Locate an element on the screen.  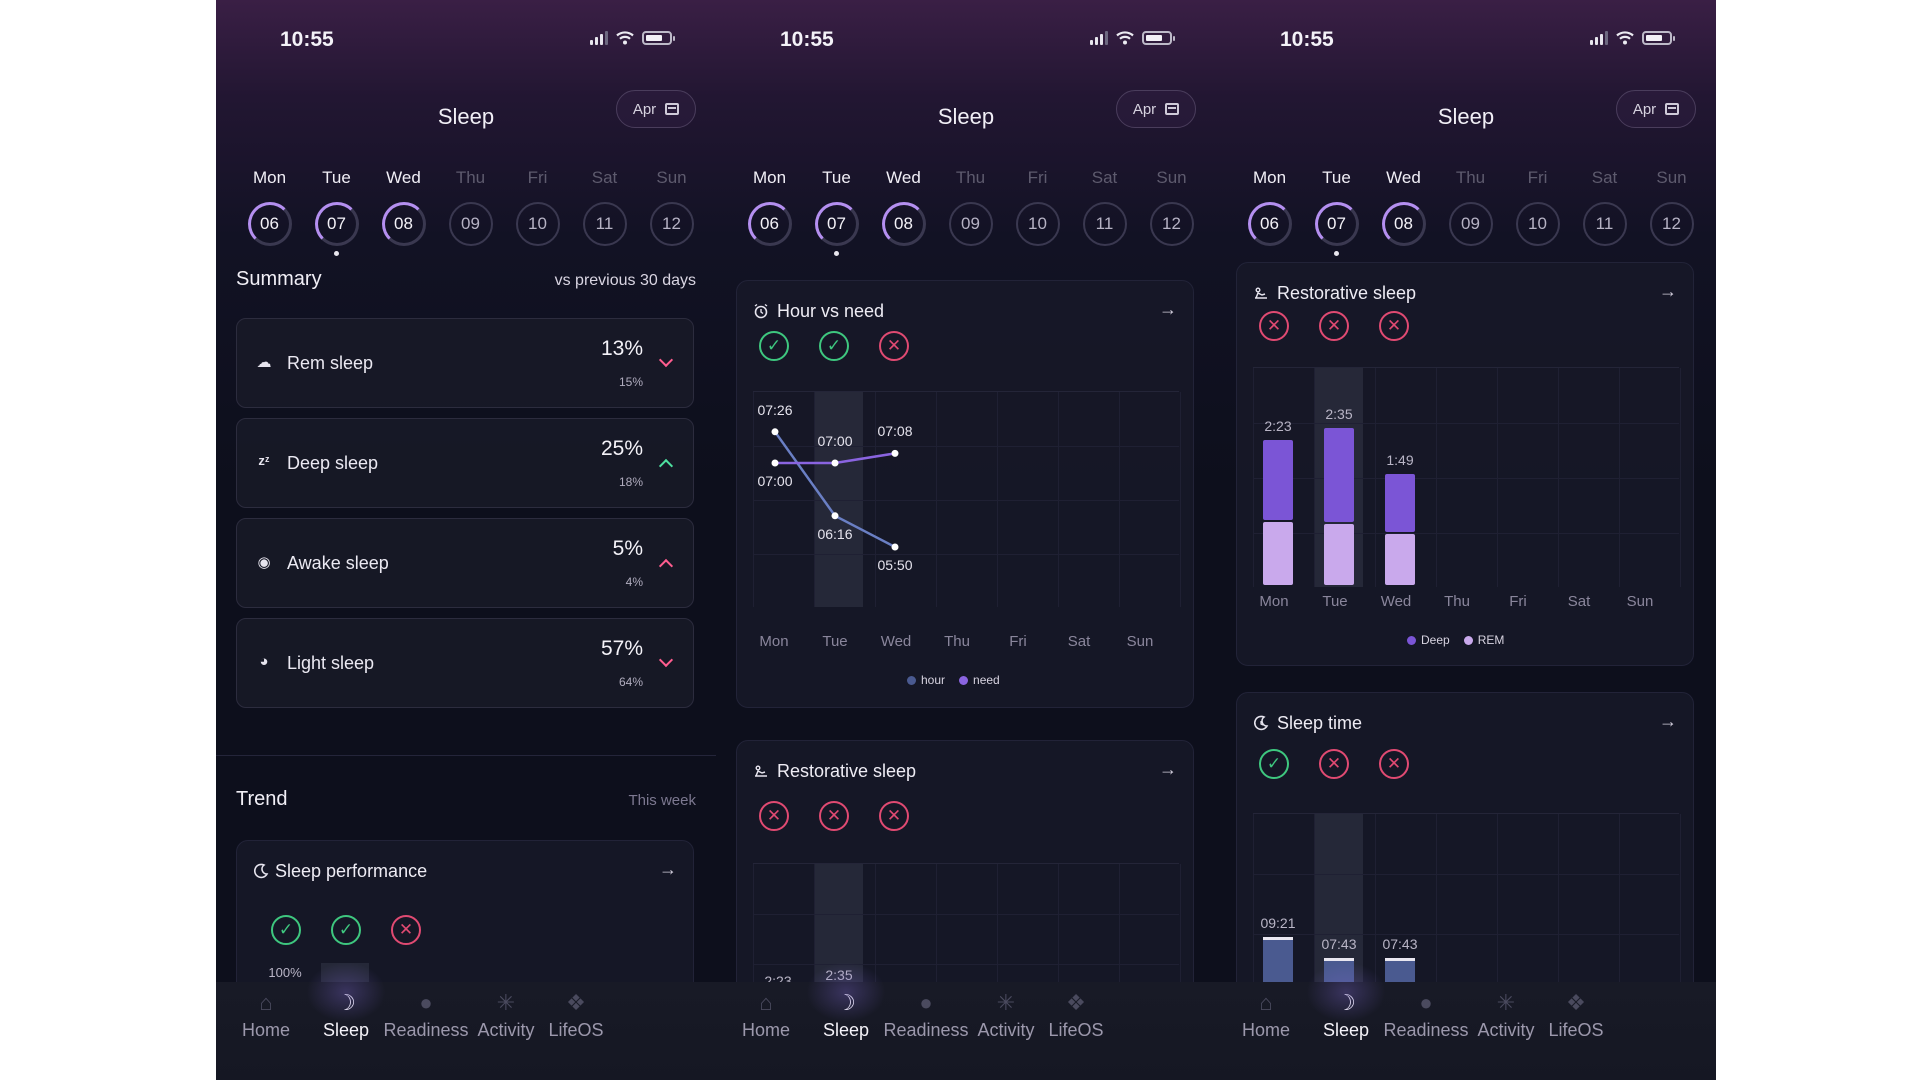
data-label: 2:23 is located at coordinates (1278, 426).